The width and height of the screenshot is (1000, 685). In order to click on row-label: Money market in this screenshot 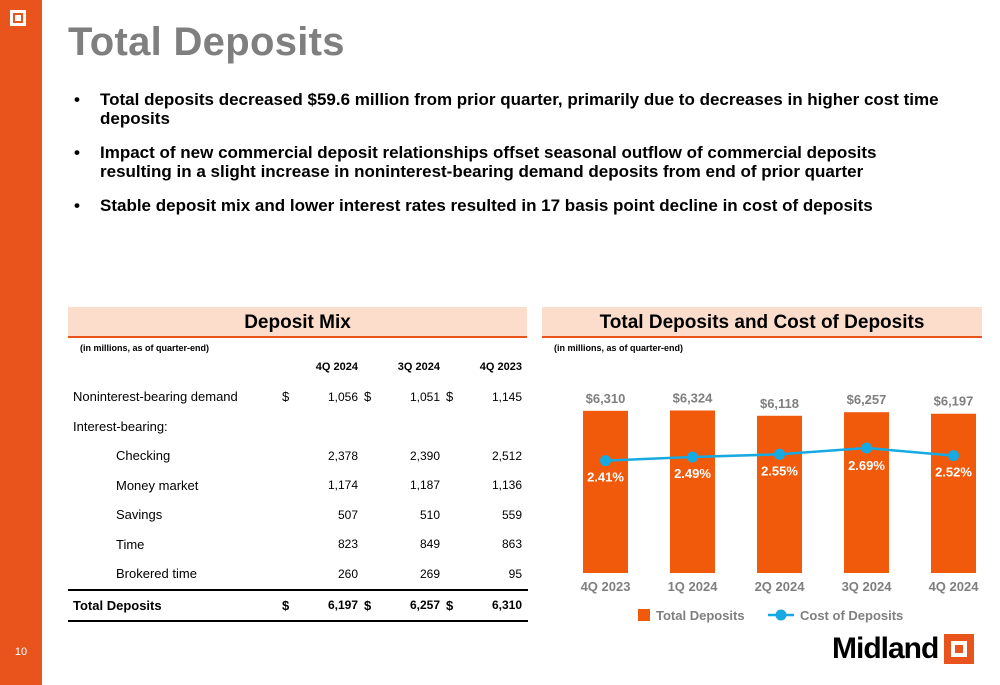, I will do `click(157, 485)`.